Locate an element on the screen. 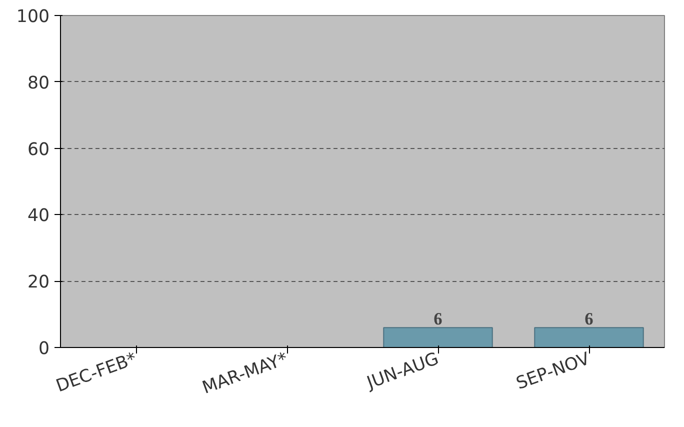  y-tick-label: 60 is located at coordinates (38, 150).